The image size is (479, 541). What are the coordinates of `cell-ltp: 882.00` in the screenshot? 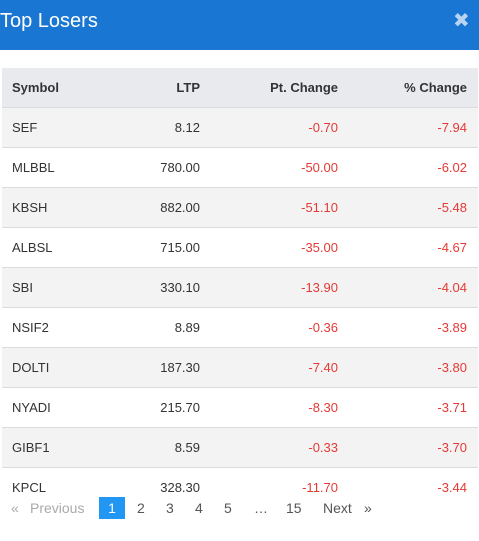 It's located at (180, 207).